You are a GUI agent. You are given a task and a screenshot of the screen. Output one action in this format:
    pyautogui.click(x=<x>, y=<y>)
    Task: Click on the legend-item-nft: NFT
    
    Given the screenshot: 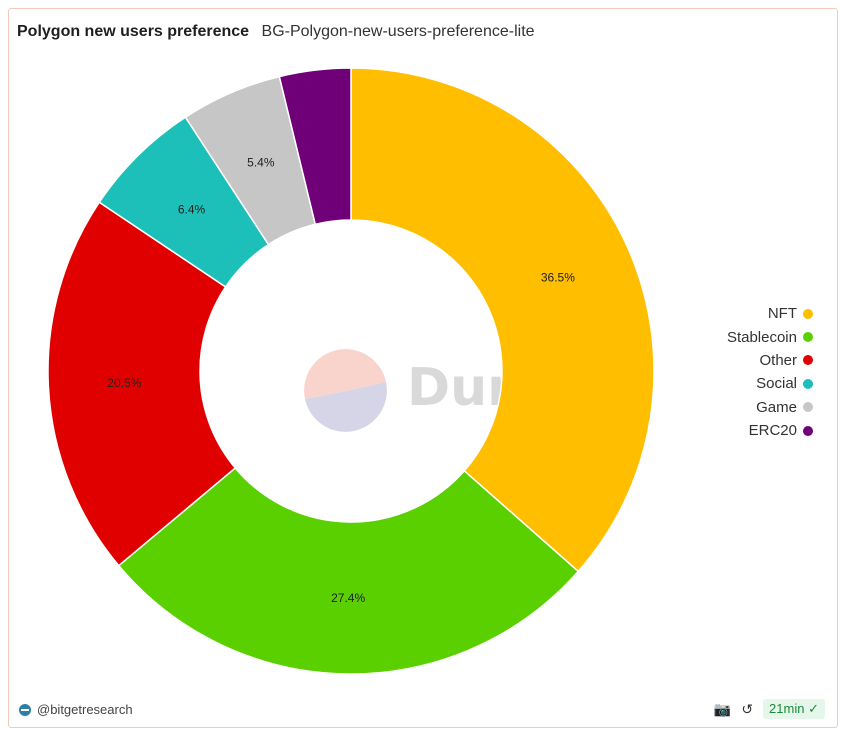 What is the action you would take?
    pyautogui.click(x=770, y=313)
    